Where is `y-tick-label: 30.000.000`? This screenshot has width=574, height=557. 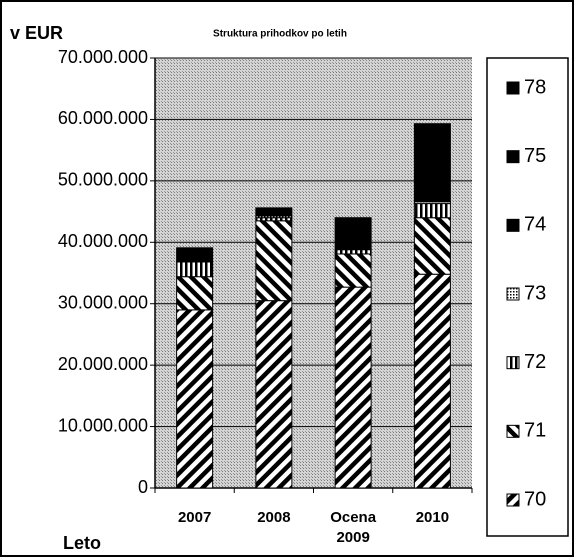 y-tick-label: 30.000.000 is located at coordinates (103, 302).